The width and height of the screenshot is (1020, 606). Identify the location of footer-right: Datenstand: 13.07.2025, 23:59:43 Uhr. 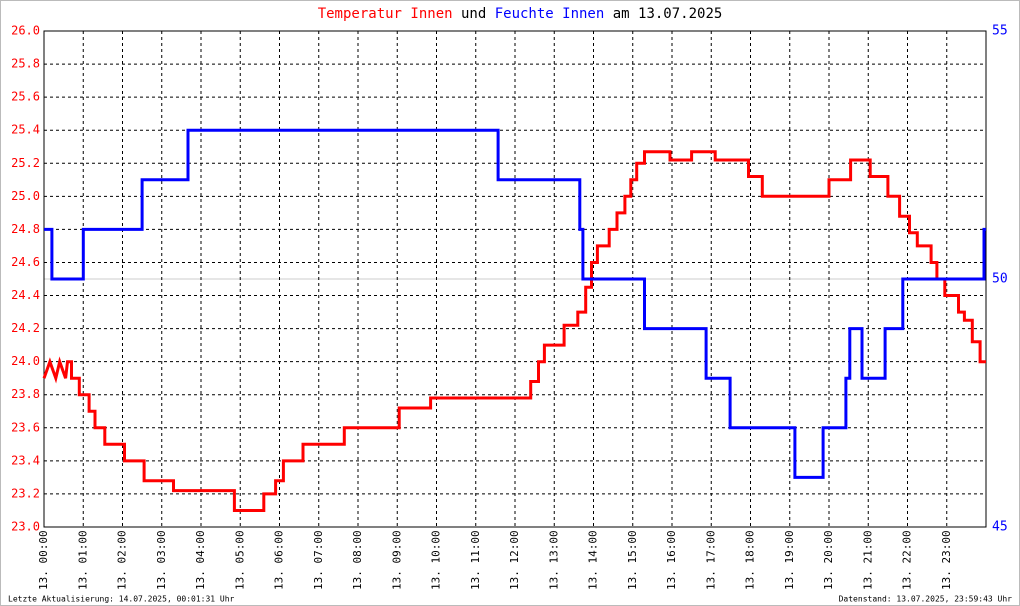
(926, 599).